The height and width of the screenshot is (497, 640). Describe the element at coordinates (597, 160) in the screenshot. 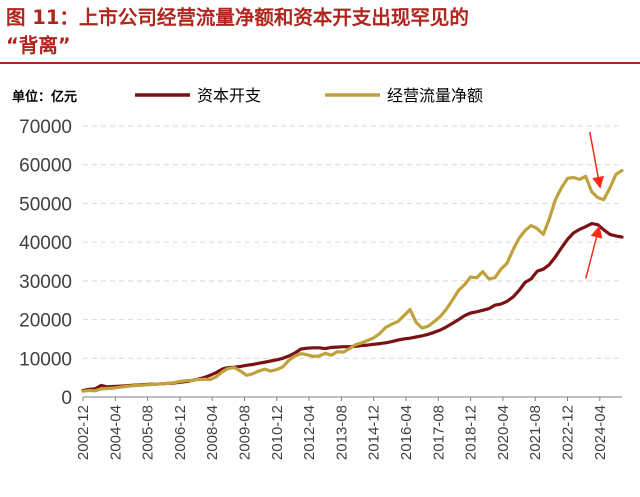

I see `annotation-arrow-ocf` at that location.